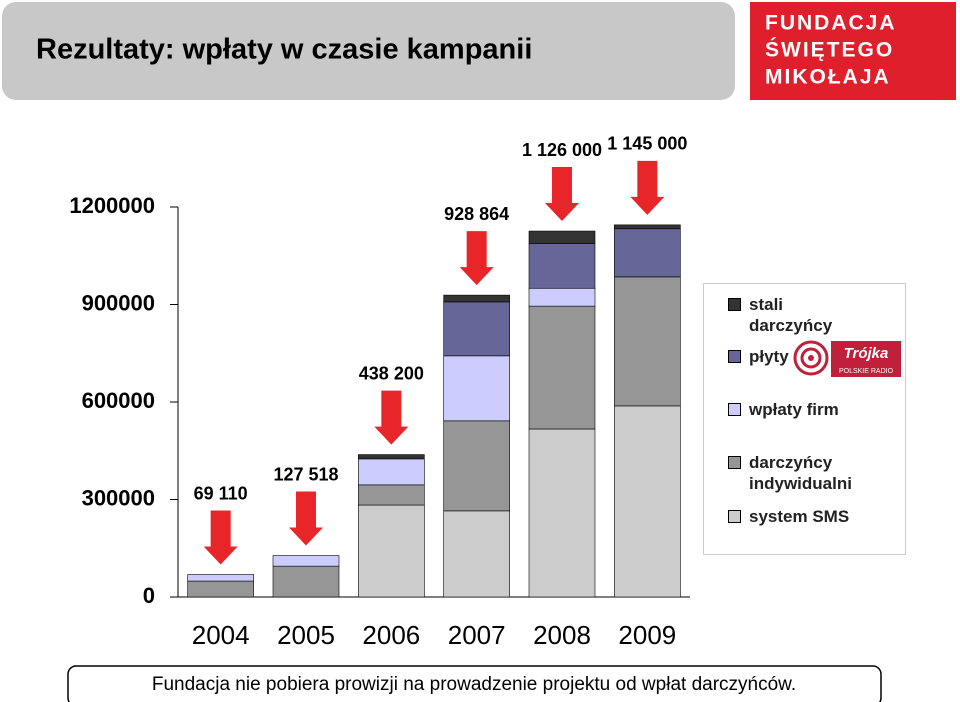 This screenshot has height=702, width=960. I want to click on legend-label: stali darczyńcy, so click(791, 315).